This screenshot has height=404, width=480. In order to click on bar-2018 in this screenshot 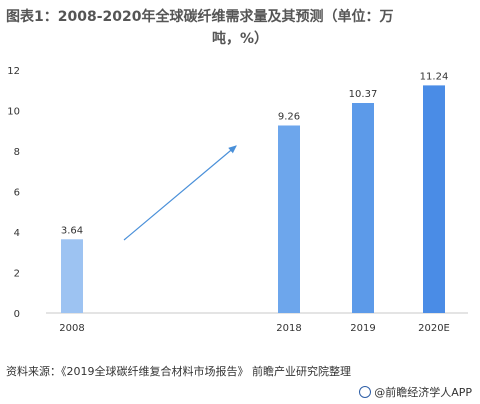, I will do `click(289, 219)`.